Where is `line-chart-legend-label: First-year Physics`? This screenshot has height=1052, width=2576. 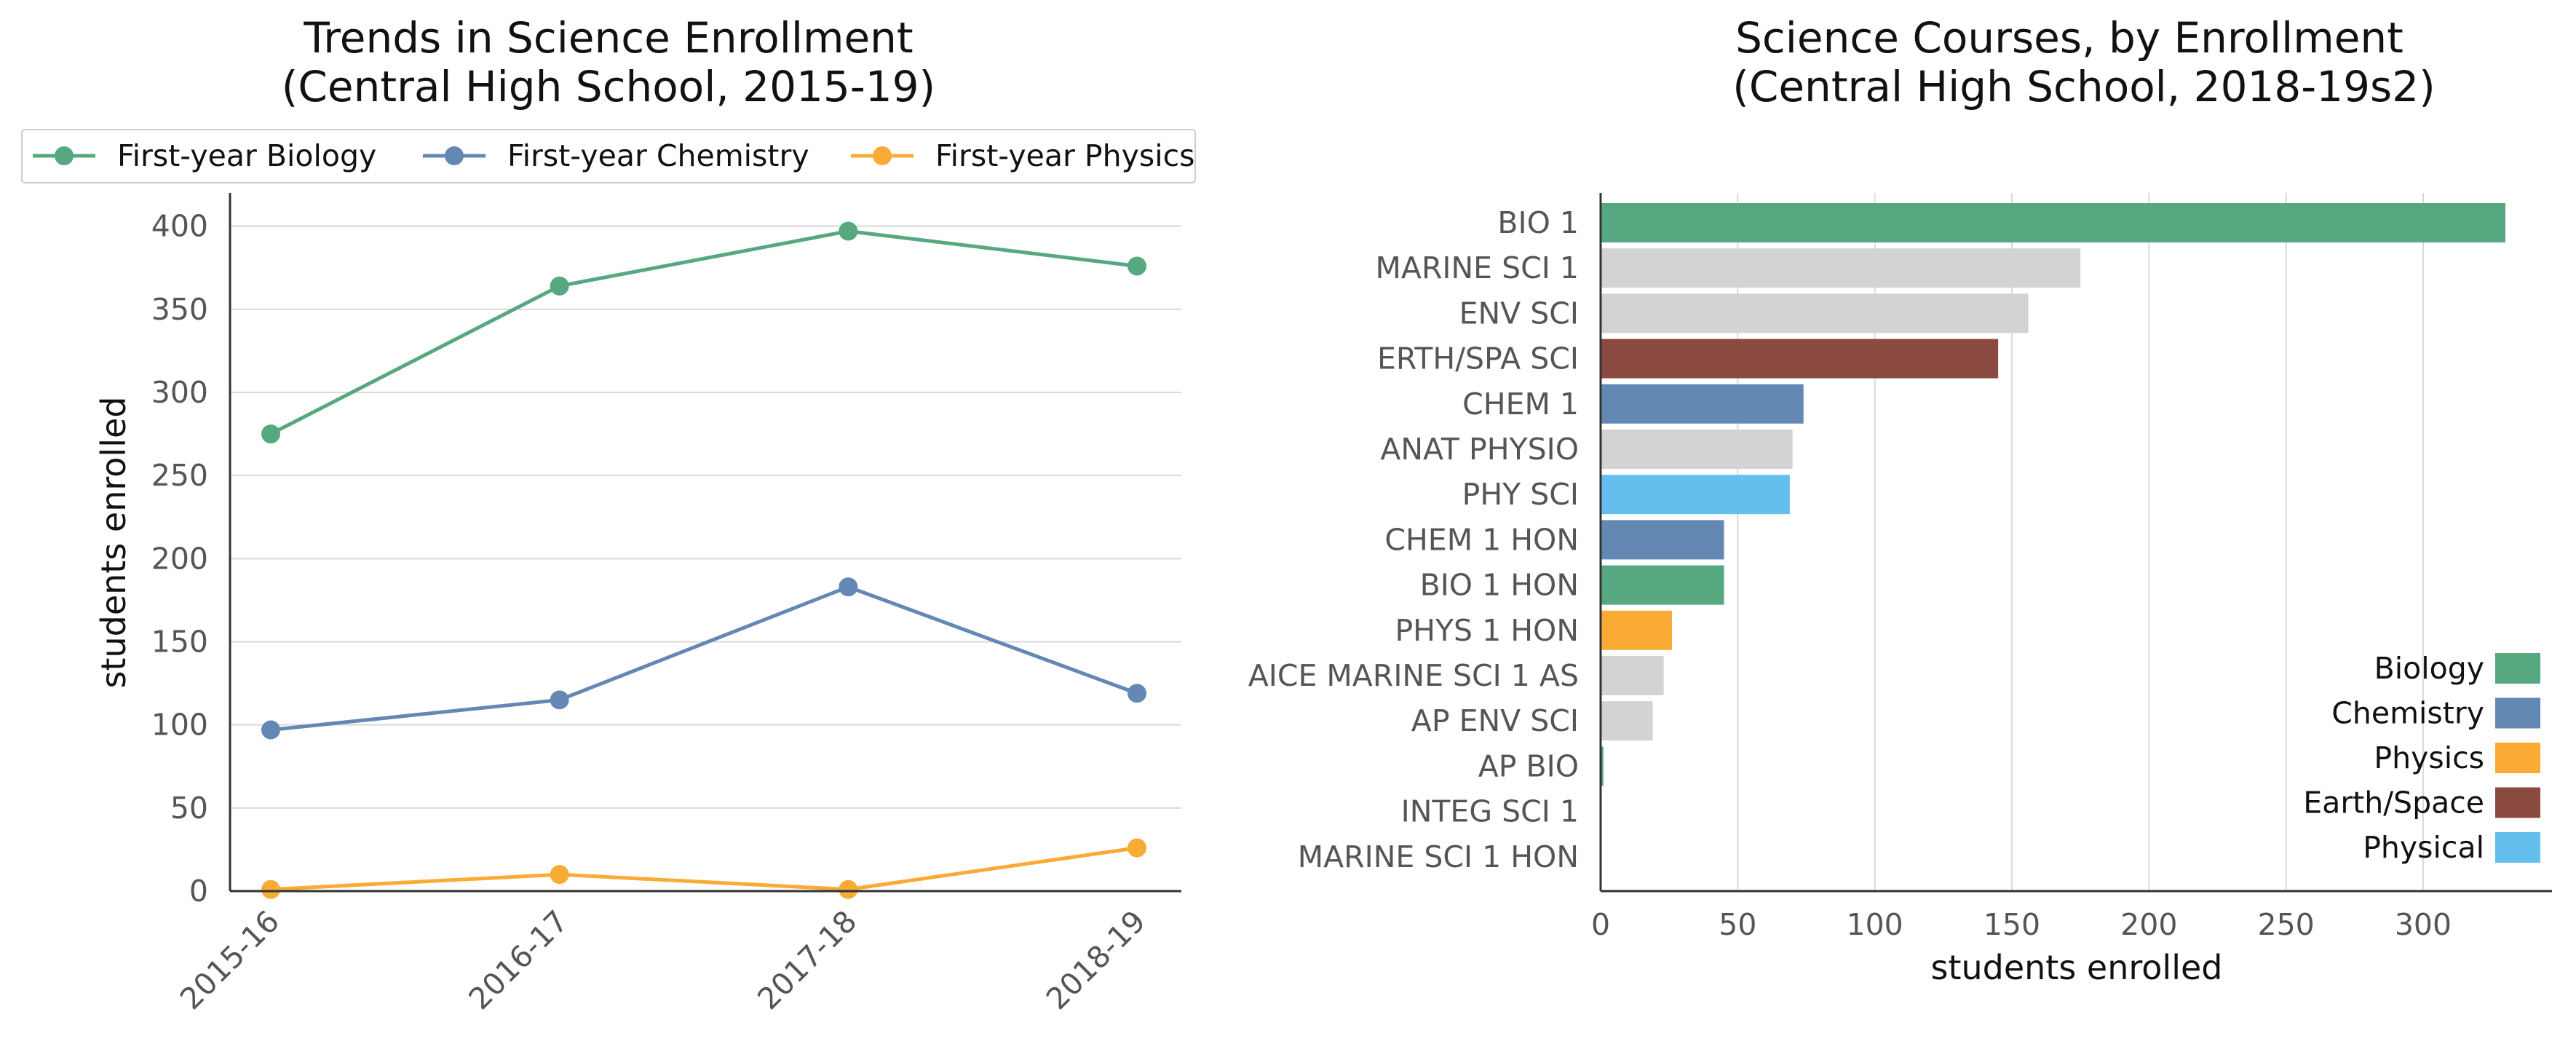
line-chart-legend-label: First-year Physics is located at coordinates (1065, 156).